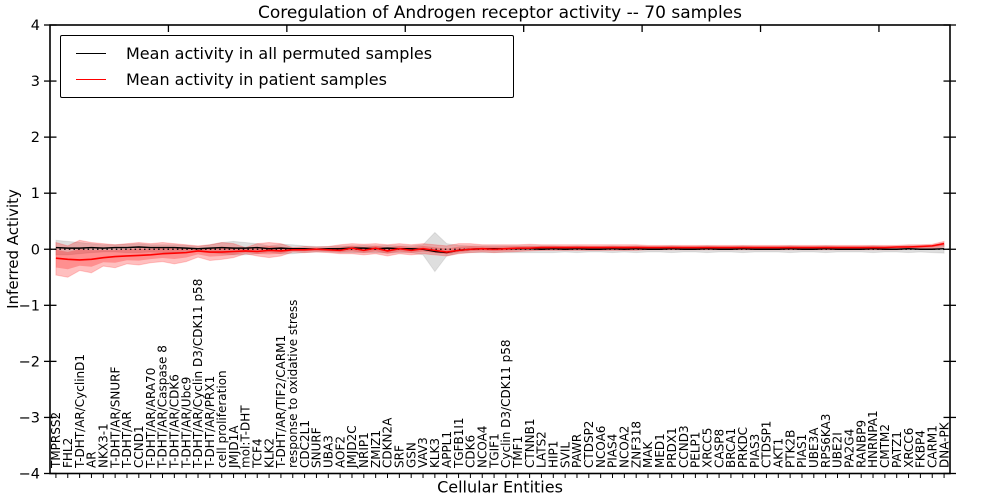 Image resolution: width=1000 pixels, height=500 pixels. Describe the element at coordinates (542, 449) in the screenshot. I see `x-category-label: LATS2` at that location.